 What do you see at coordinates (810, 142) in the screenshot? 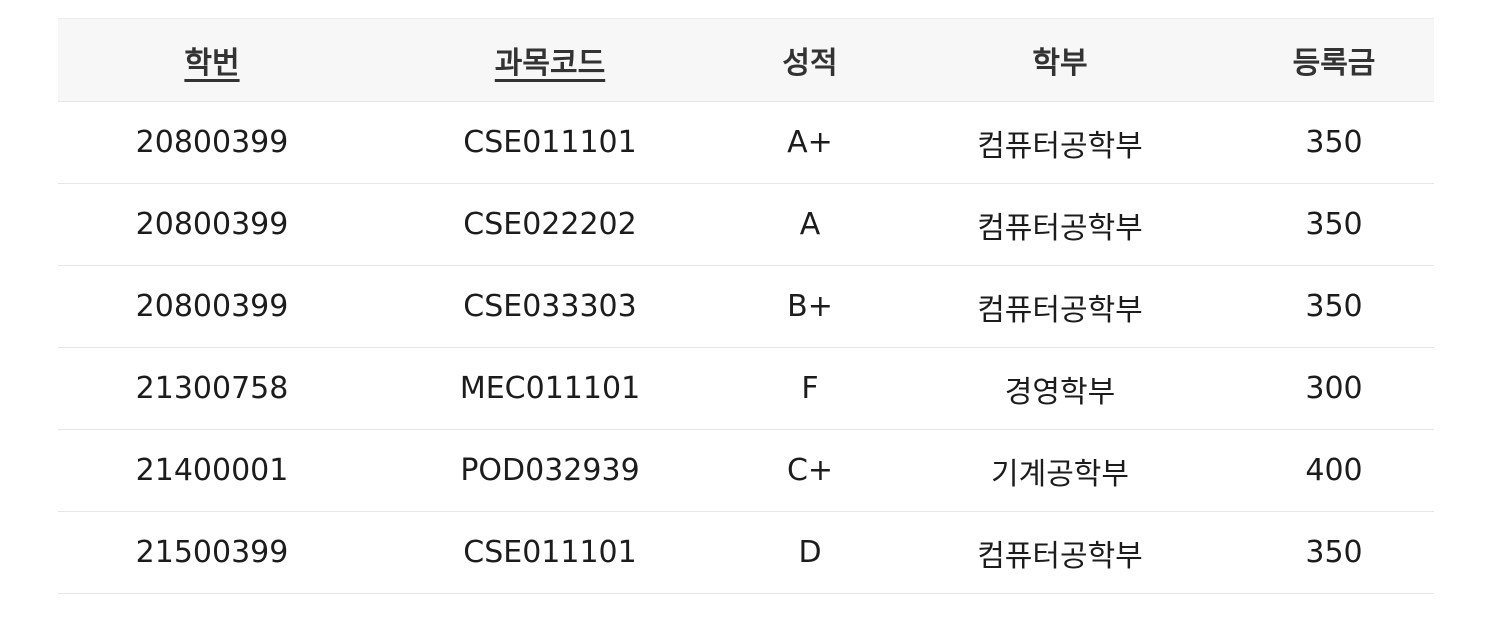
I see `cell-grade: A+` at bounding box center [810, 142].